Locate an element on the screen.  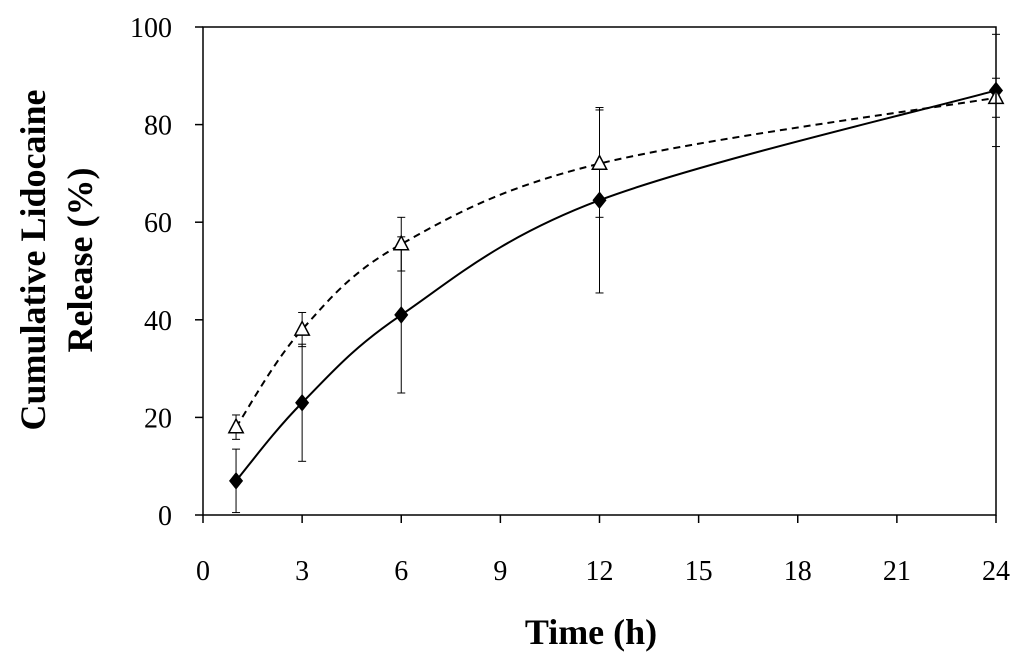
y-axis-title-line1: Cumulative Lidocaine is located at coordinates (33, 259).